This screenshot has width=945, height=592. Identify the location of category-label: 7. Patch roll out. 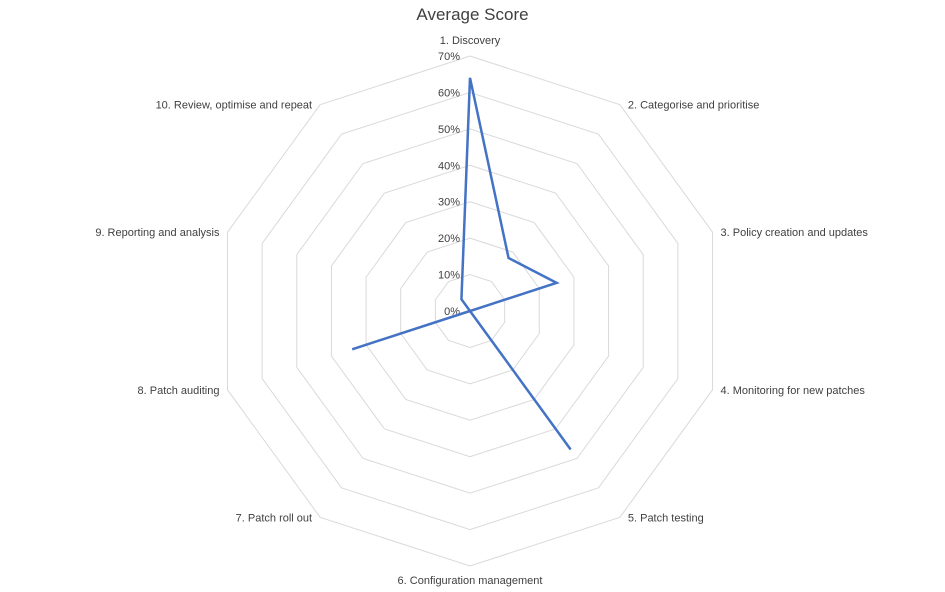
(274, 518).